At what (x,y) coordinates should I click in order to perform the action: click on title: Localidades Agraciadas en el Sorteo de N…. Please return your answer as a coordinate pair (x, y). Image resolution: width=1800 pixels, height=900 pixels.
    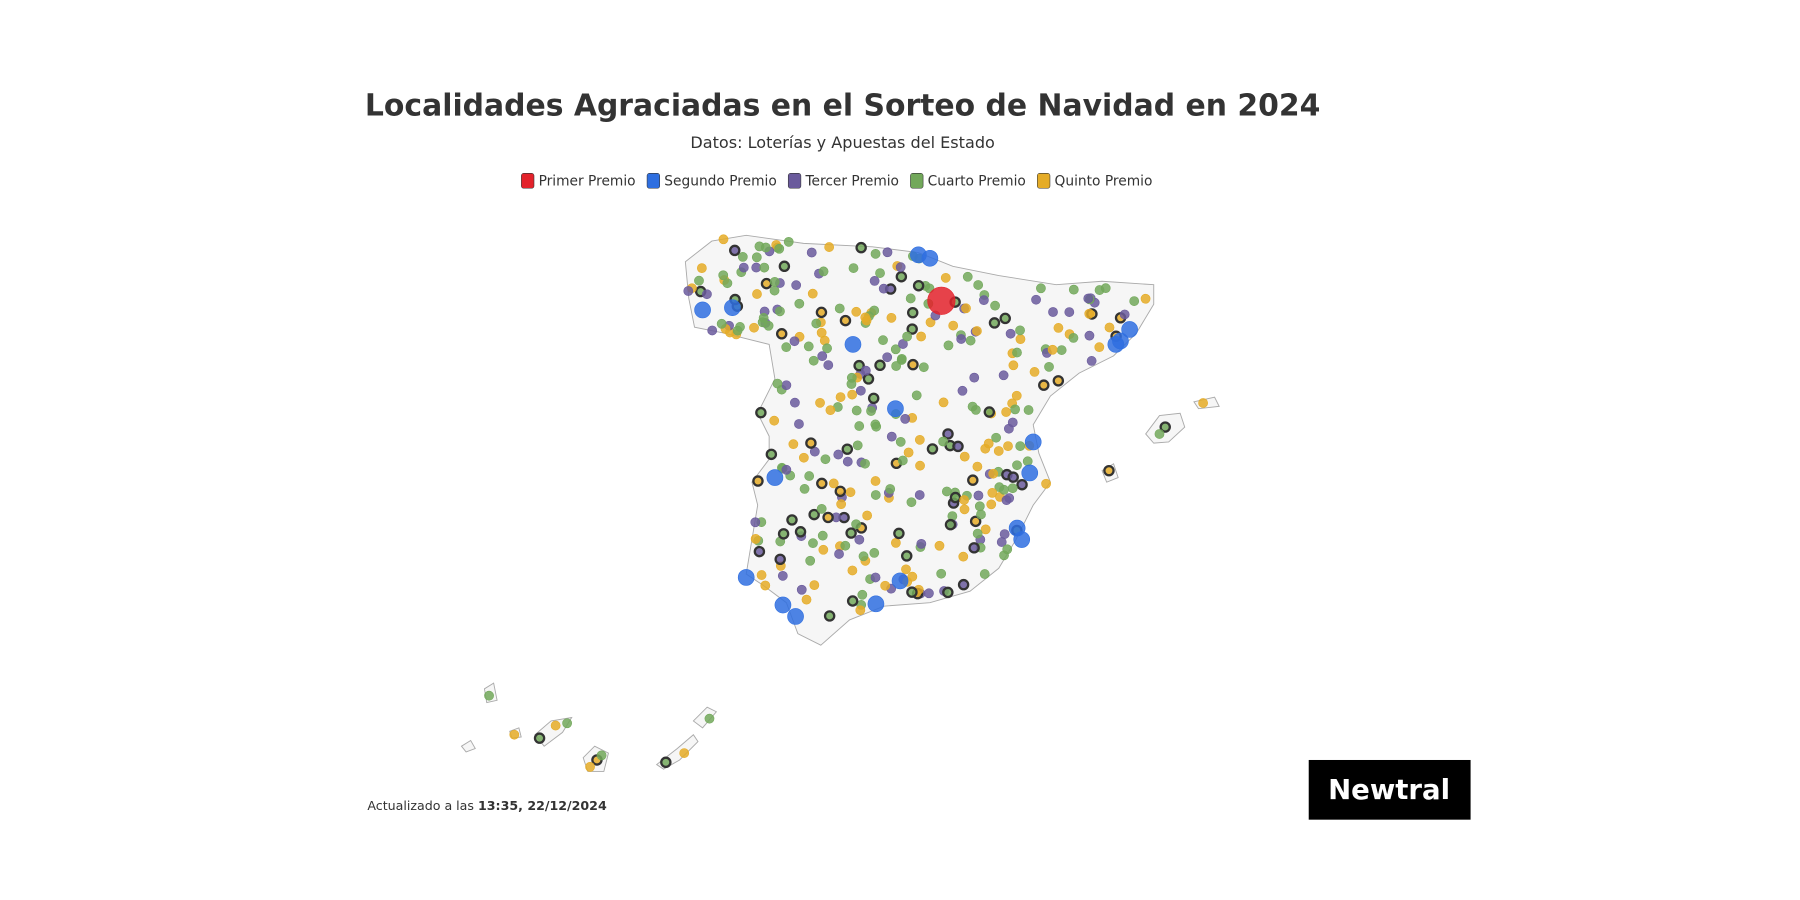
    Looking at the image, I should click on (842, 105).